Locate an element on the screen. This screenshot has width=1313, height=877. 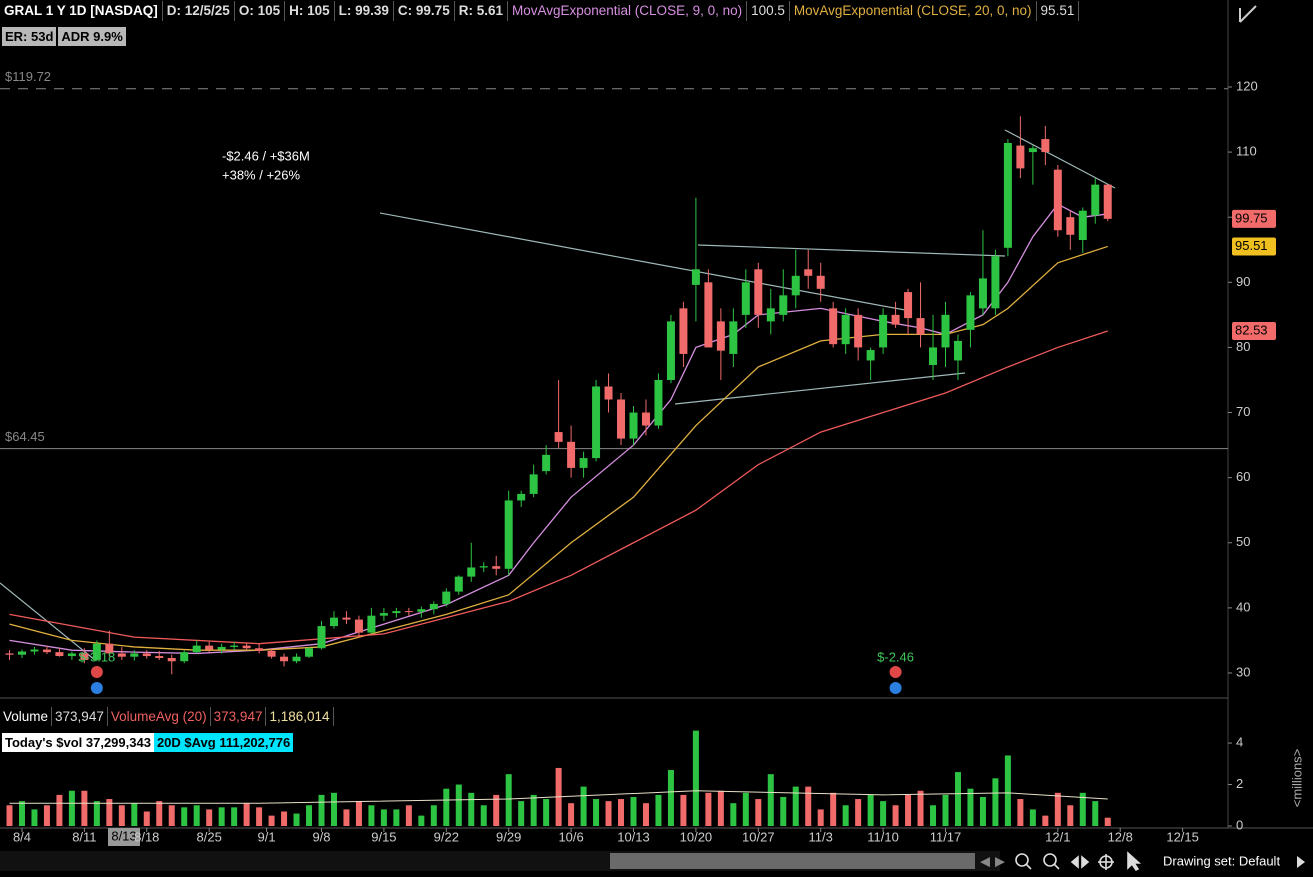
last-value-label: 95.51 is located at coordinates (1251, 245).